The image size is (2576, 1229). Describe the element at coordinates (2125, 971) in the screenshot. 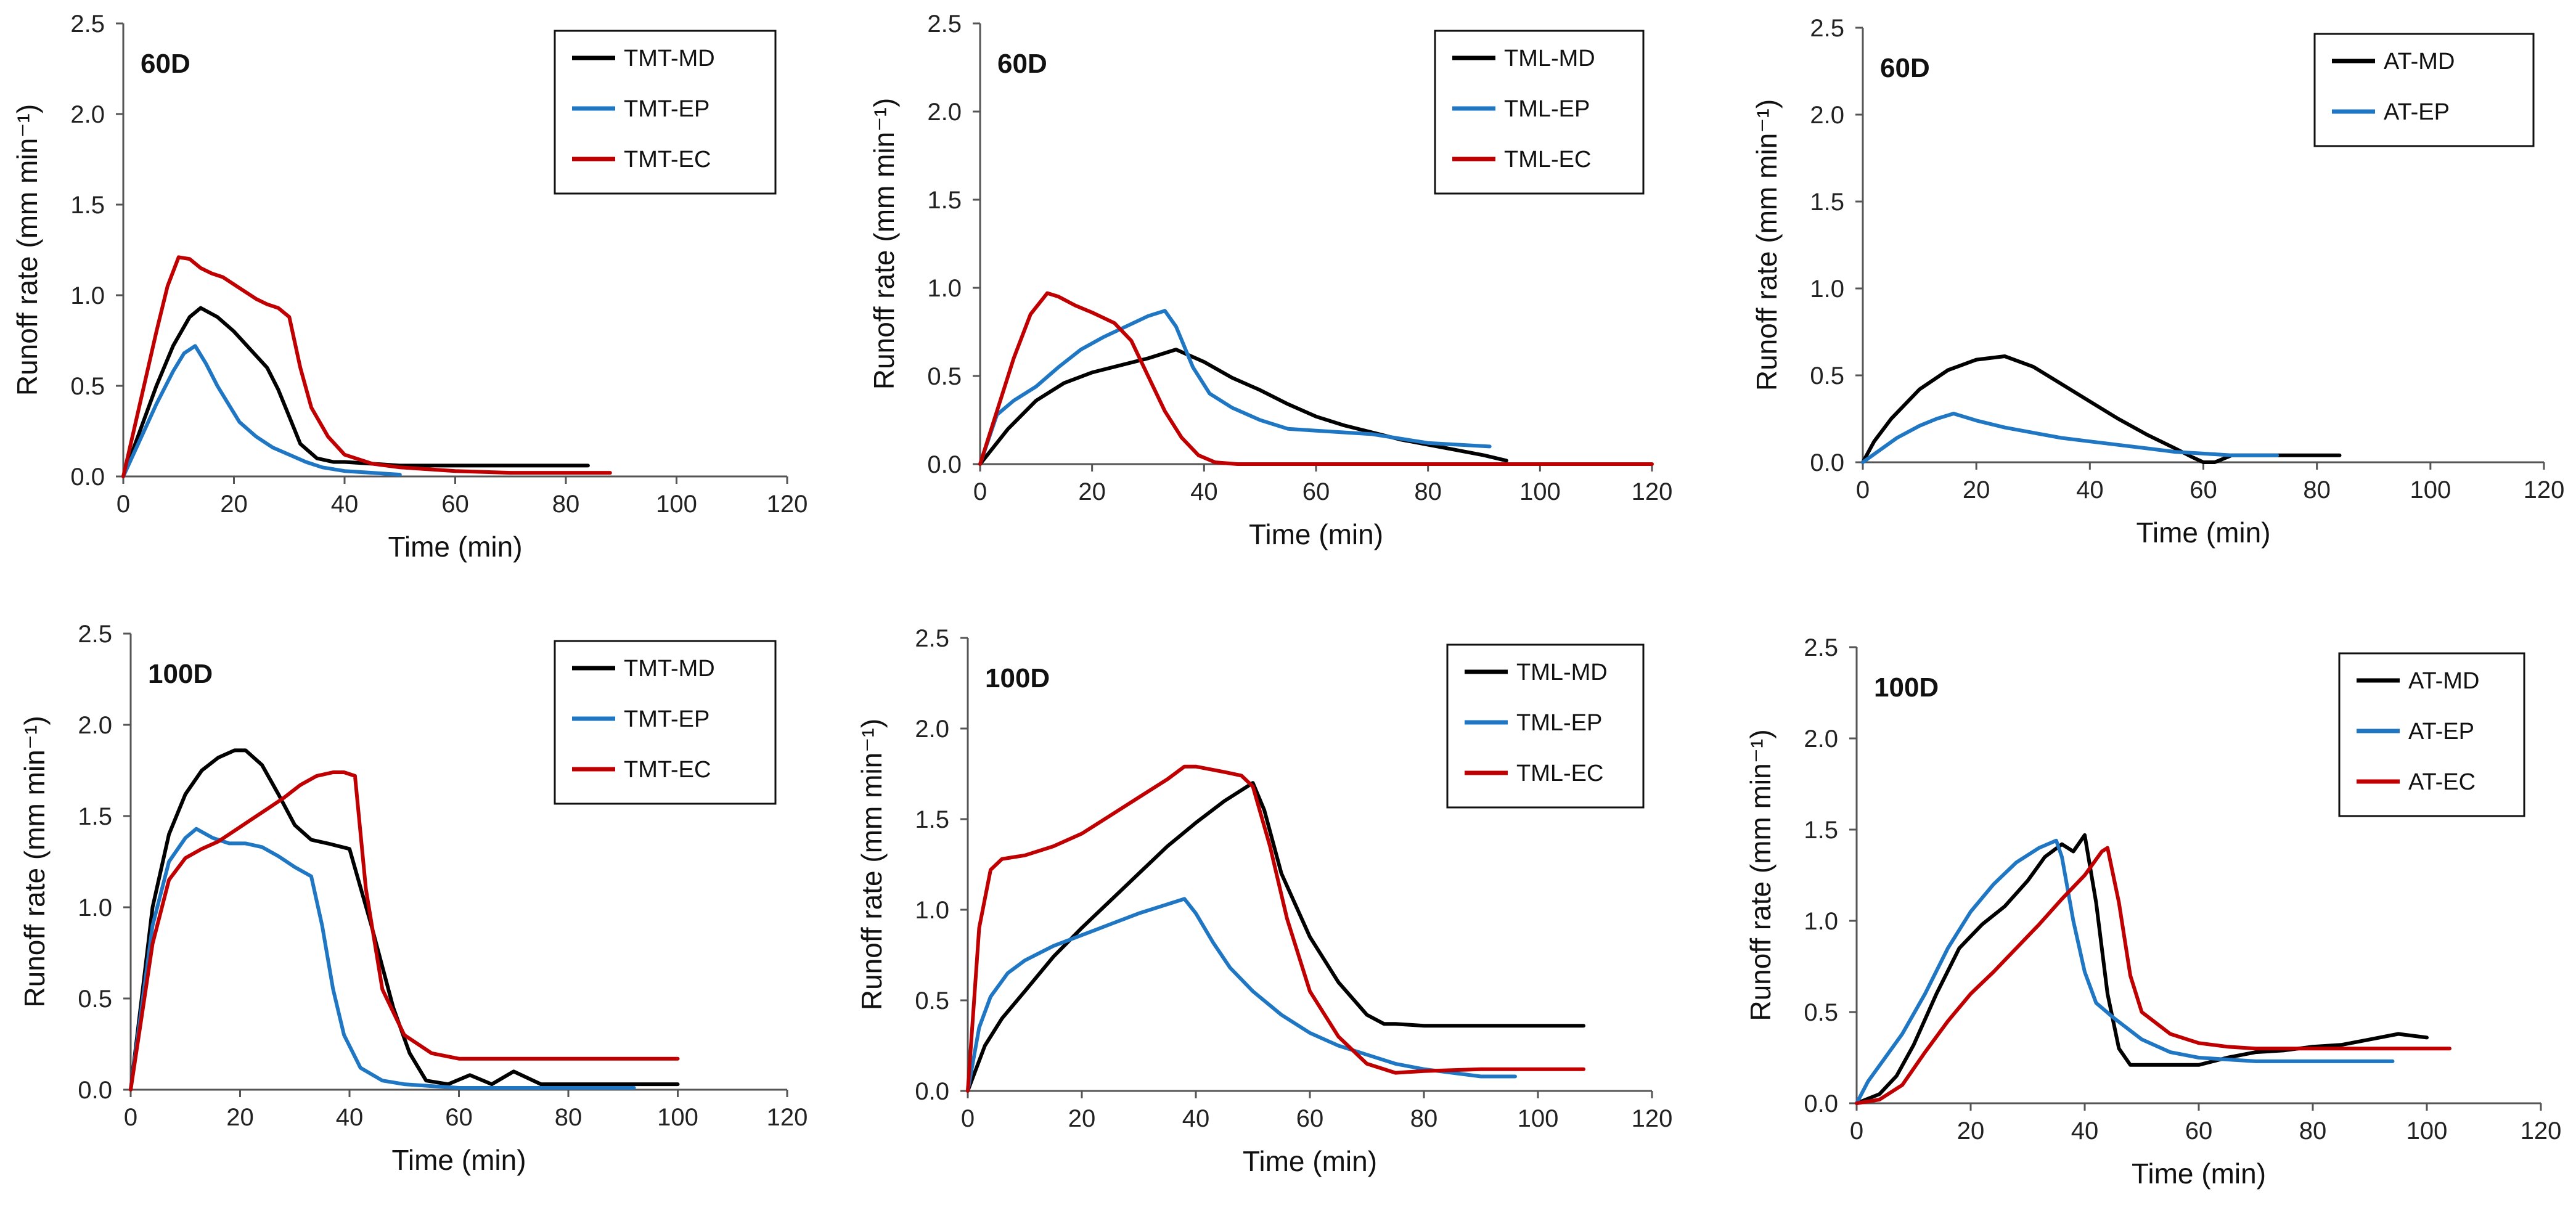

I see `series-line-at-ep` at that location.